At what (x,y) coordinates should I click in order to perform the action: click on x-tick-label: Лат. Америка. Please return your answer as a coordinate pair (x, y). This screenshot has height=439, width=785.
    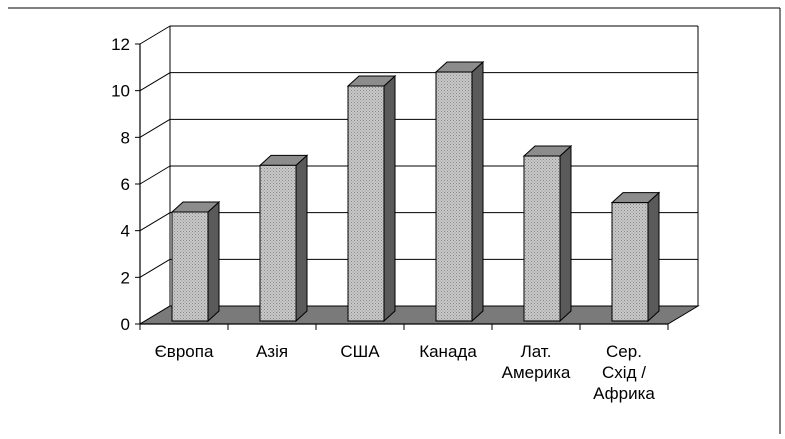
    Looking at the image, I should click on (536, 362).